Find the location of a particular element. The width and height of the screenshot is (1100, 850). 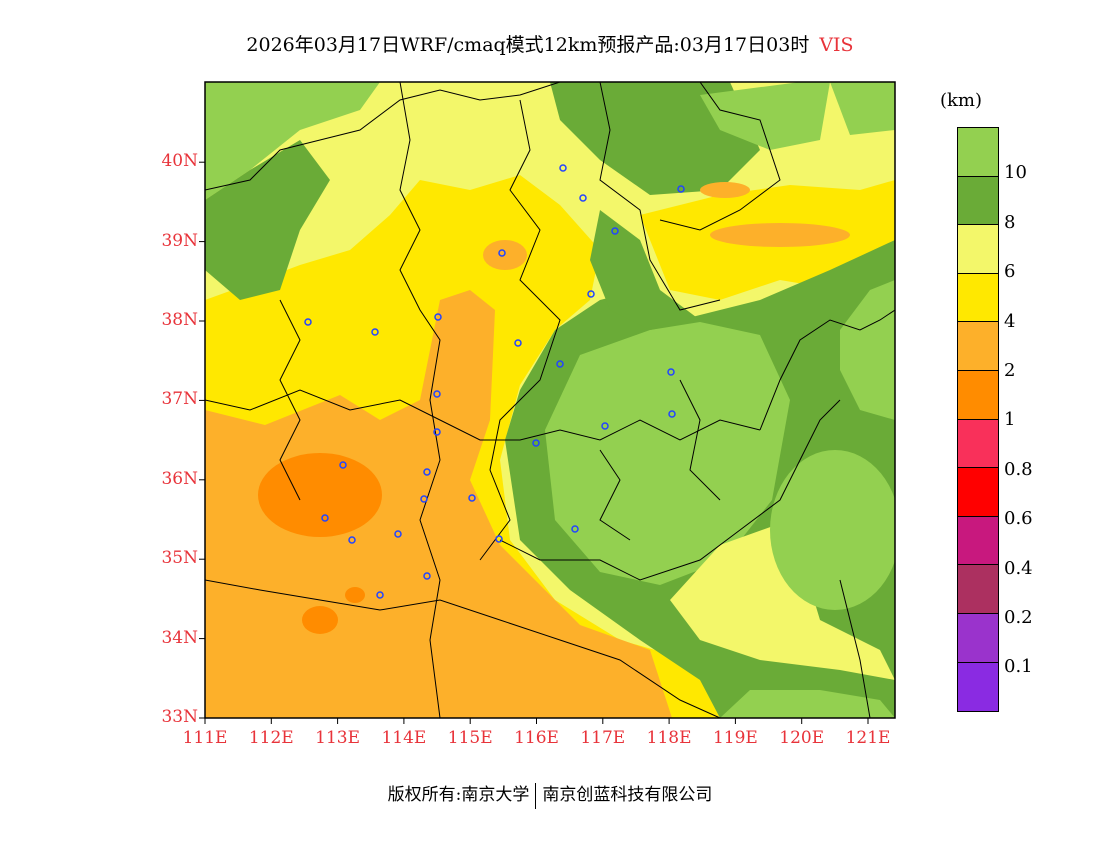

region-10km-northeast is located at coordinates (867, 350).